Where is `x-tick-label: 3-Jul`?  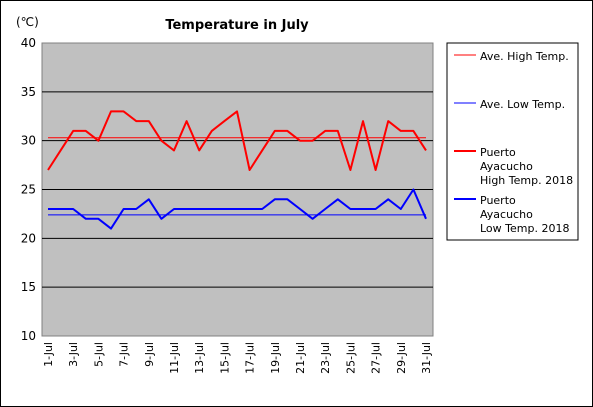 x-tick-label: 3-Jul is located at coordinates (73, 354).